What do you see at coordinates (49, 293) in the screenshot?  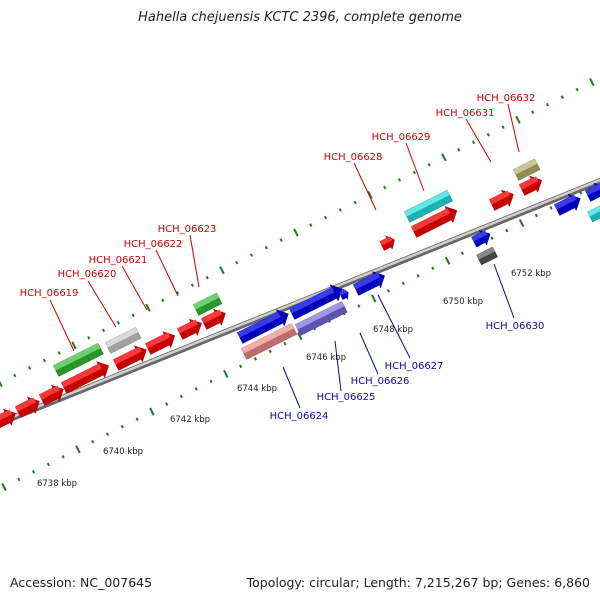 I see `gene-label-hch-06619: HCH_06619` at bounding box center [49, 293].